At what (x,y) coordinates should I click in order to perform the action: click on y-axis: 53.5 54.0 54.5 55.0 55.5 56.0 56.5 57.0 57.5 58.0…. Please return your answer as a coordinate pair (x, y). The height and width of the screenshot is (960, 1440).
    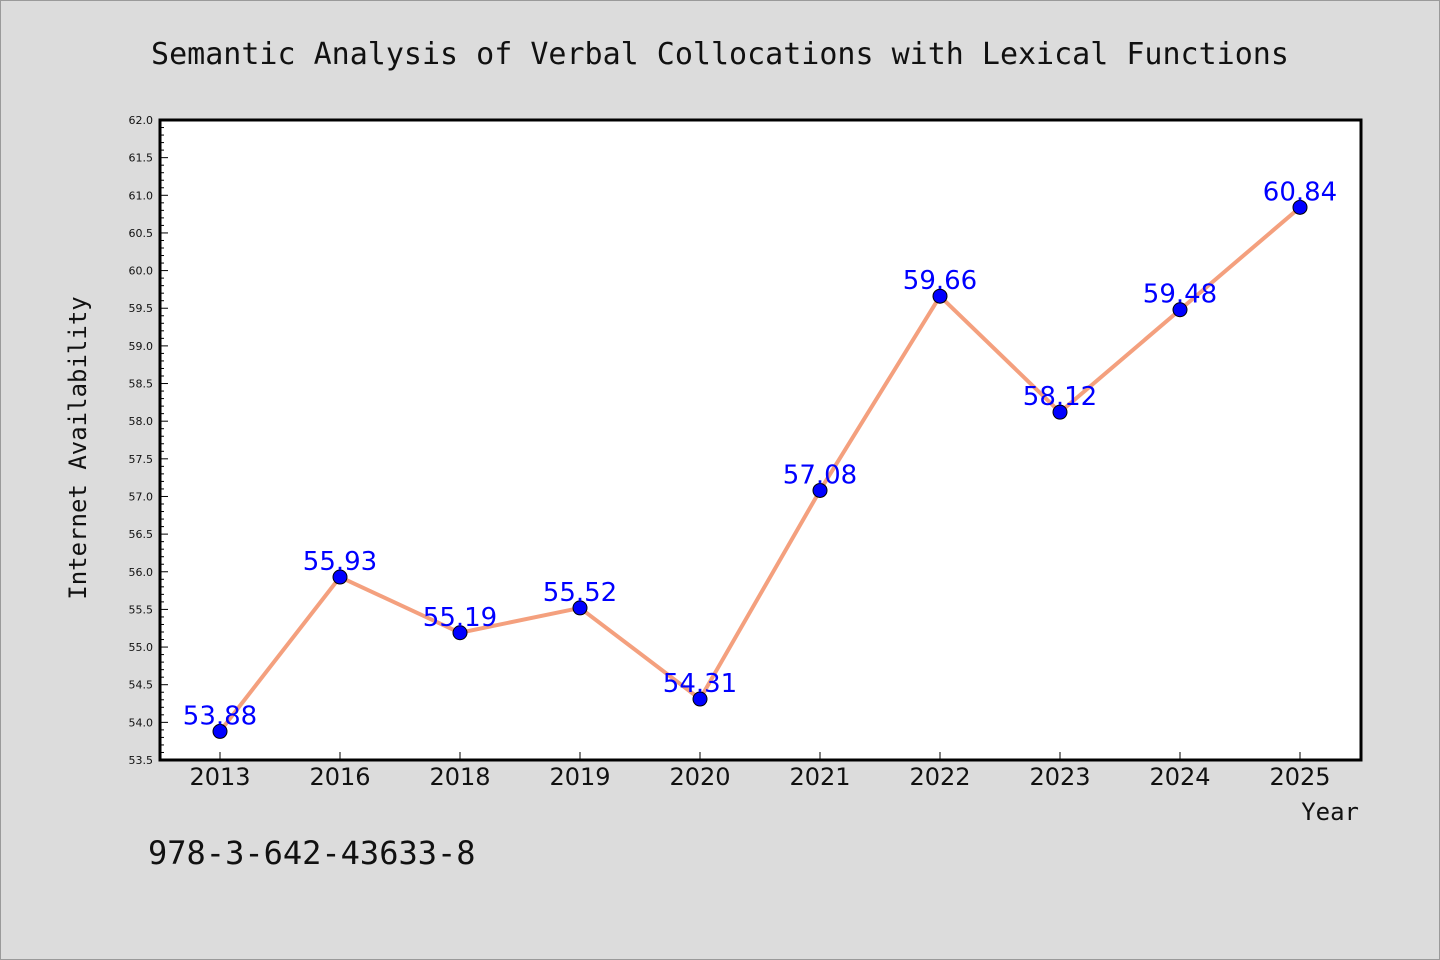
    Looking at the image, I should click on (148, 440).